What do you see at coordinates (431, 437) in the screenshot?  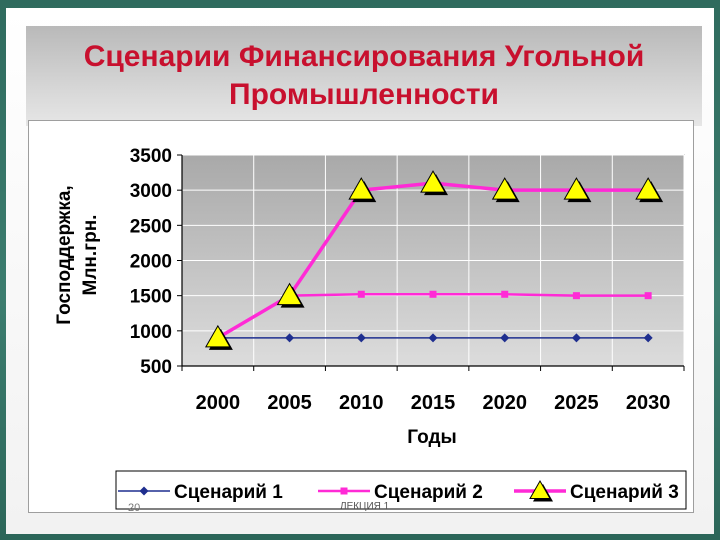 I see `x-axis-label: Годы` at bounding box center [431, 437].